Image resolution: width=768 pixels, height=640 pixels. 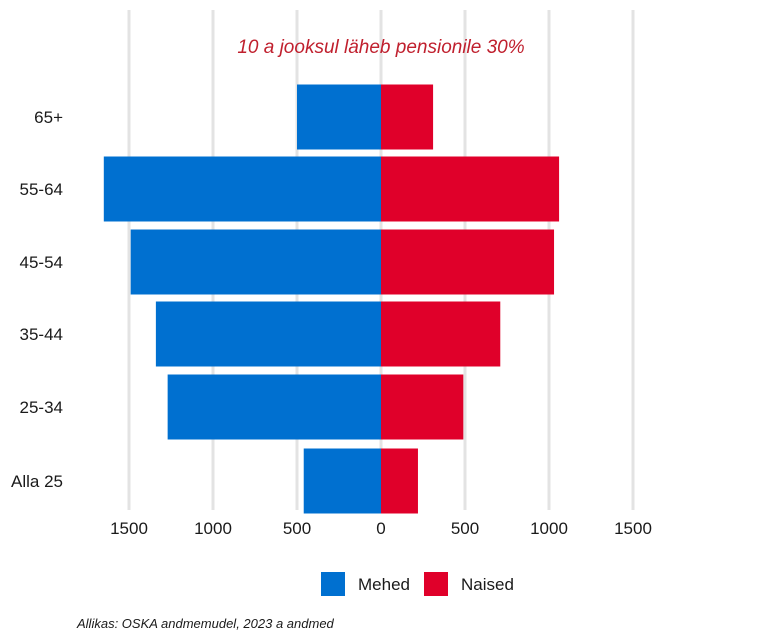 I want to click on legend-swatch-naised, so click(x=436, y=584).